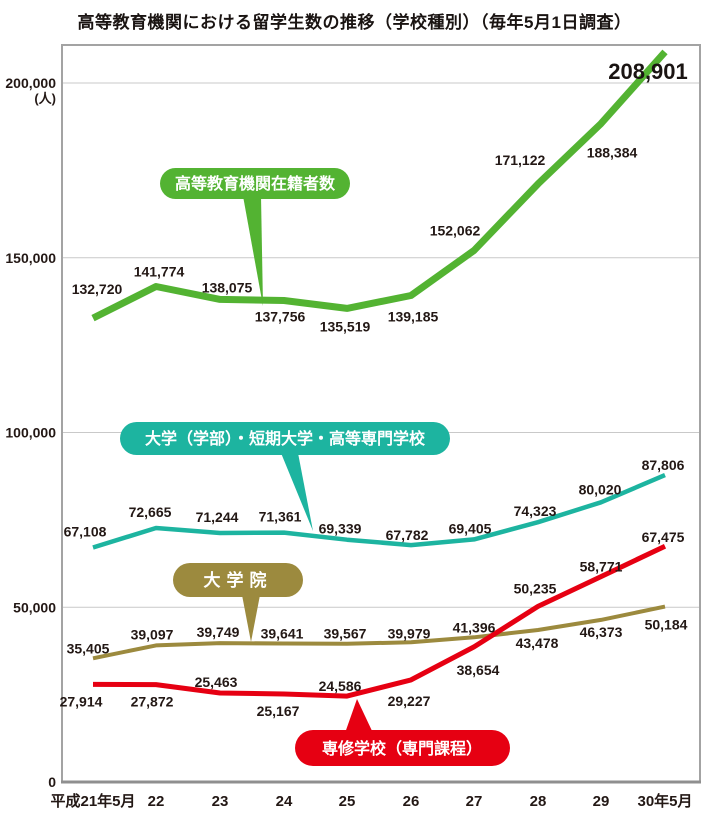 Image resolution: width=709 pixels, height=821 pixels. Describe the element at coordinates (535, 588) in the screenshot. I see `vocational-value-label: 50,235` at that location.